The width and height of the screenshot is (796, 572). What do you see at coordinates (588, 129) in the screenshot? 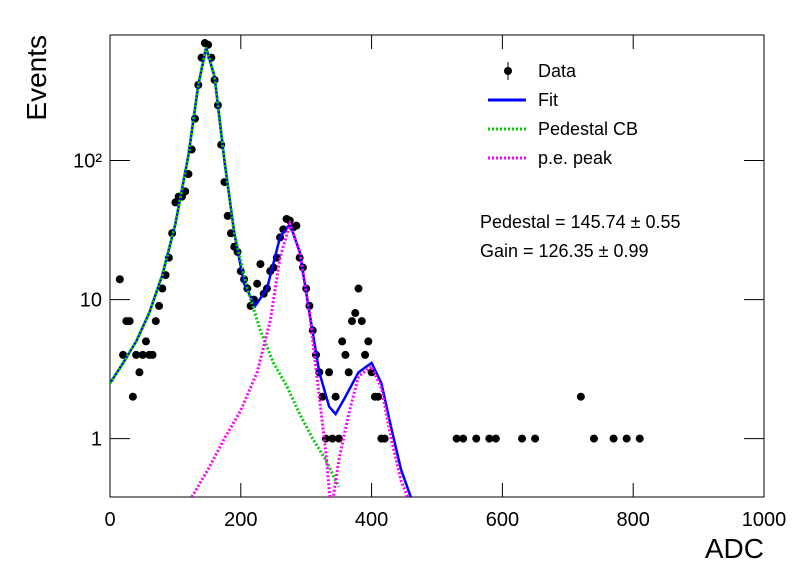
I see `legend-label: Pedestal CB` at bounding box center [588, 129].